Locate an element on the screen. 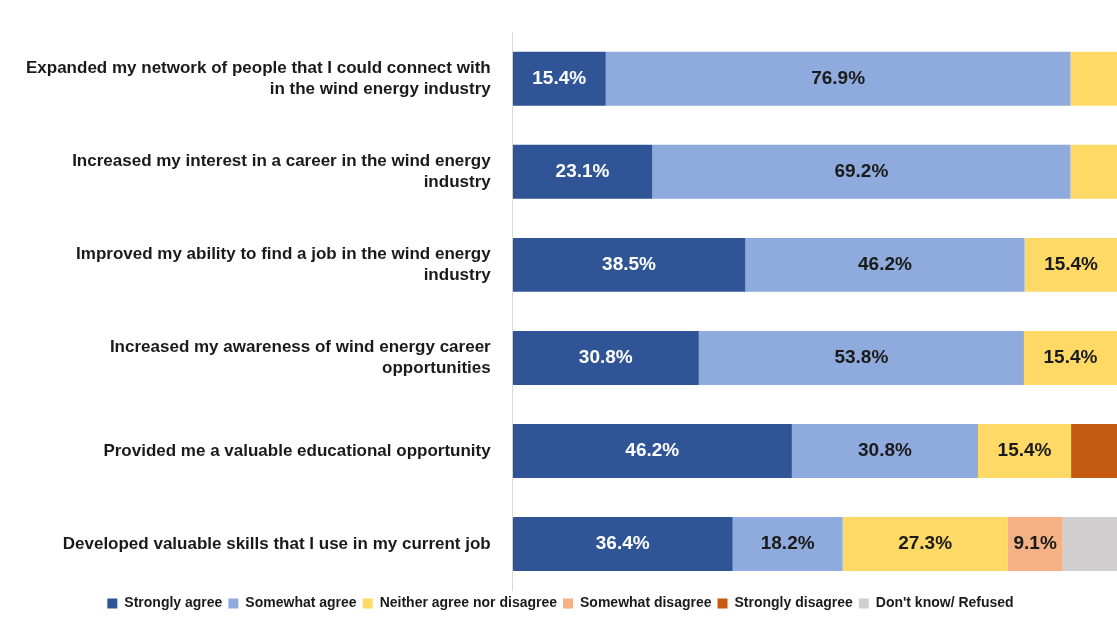  y-tick-label: Improved my ability to find a job in the wind energy industry is located at coordinates (284, 264).